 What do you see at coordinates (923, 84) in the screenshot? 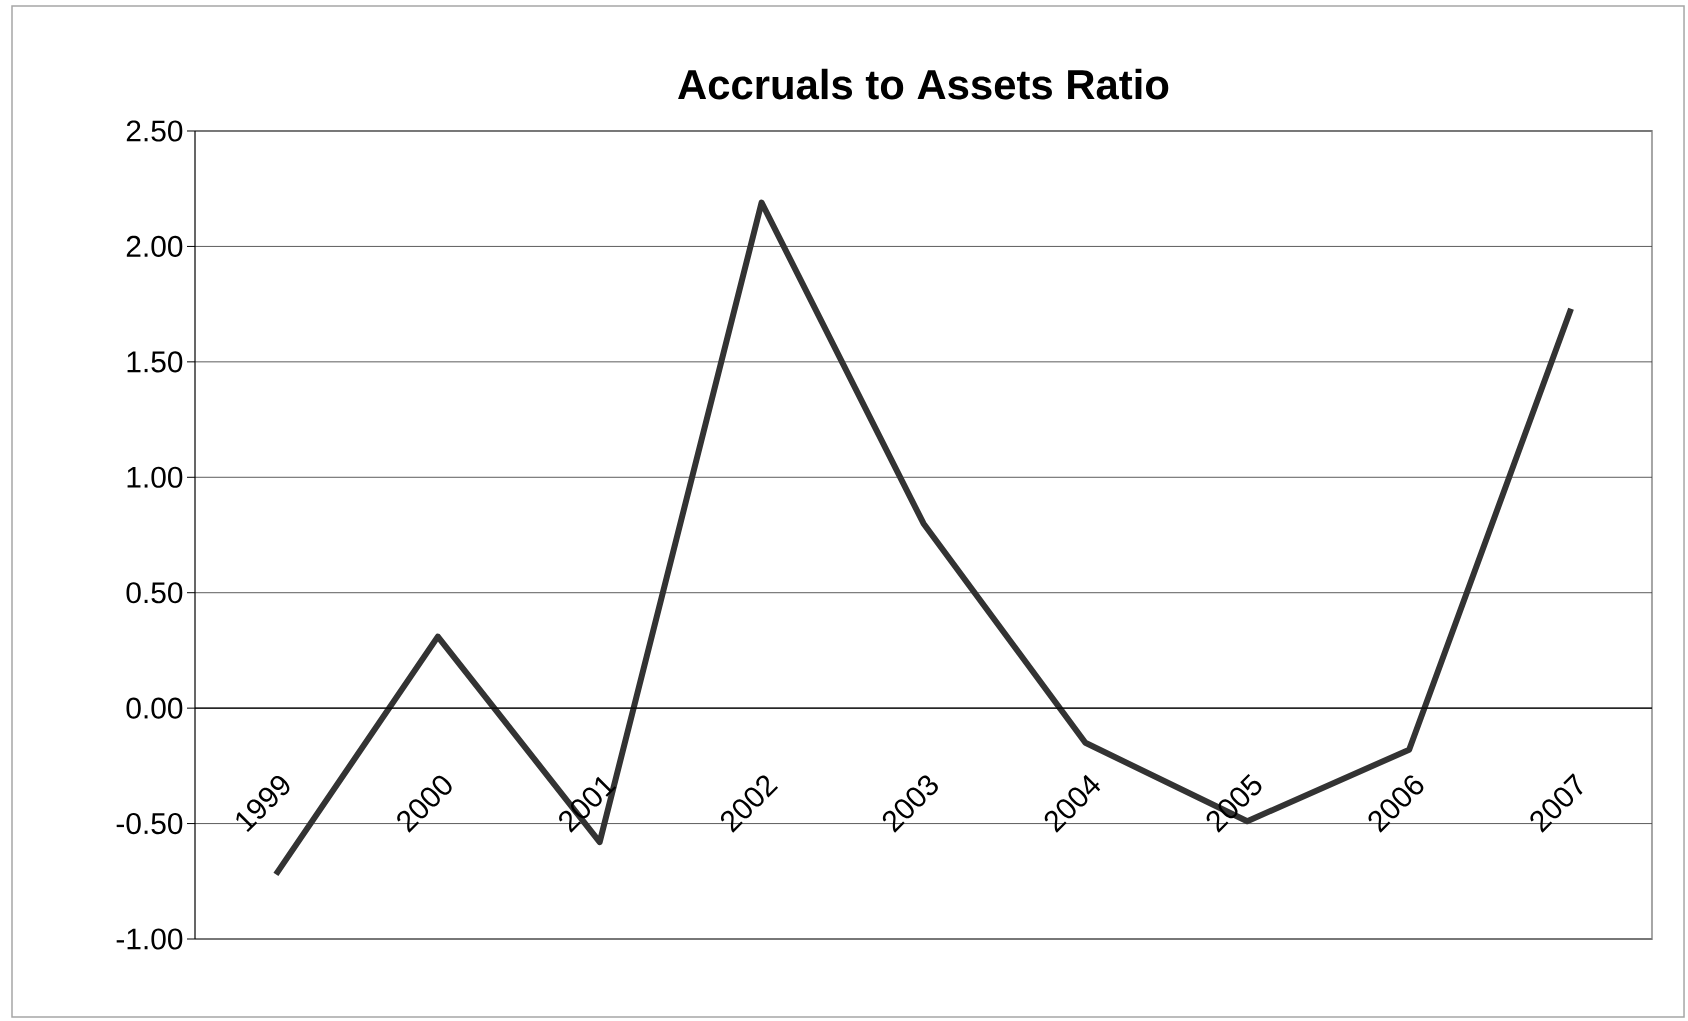
I see `chart-title: Accruals to Assets Ratio` at bounding box center [923, 84].